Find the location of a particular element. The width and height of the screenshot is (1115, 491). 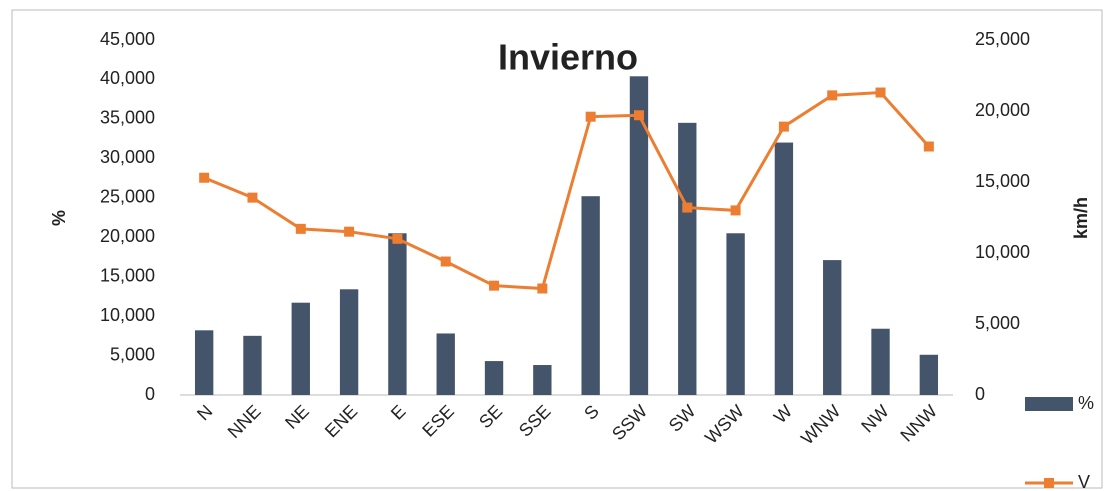

y-tick-label: 10,000 is located at coordinates (127, 315).